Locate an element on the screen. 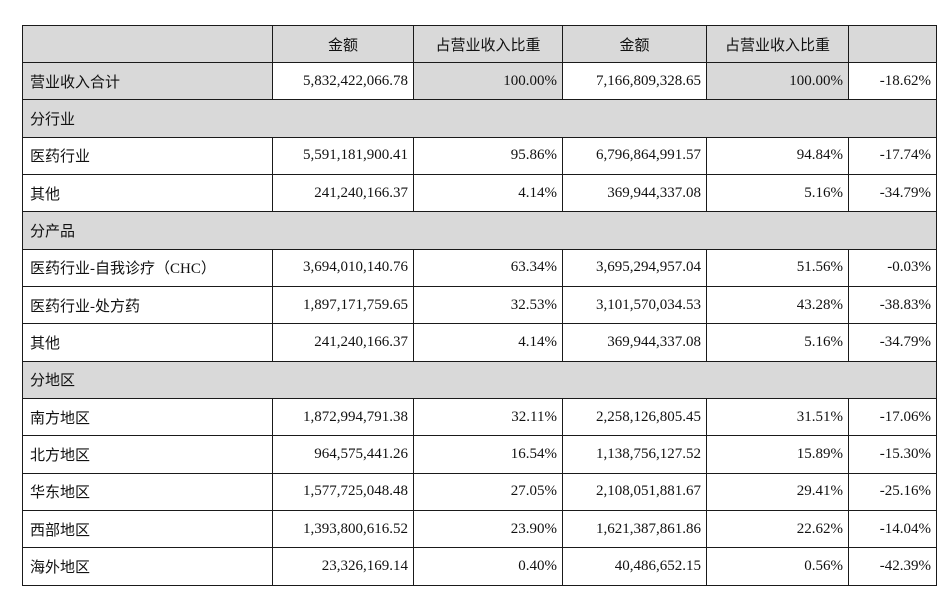  header-cell-3: 金额 is located at coordinates (634, 44).